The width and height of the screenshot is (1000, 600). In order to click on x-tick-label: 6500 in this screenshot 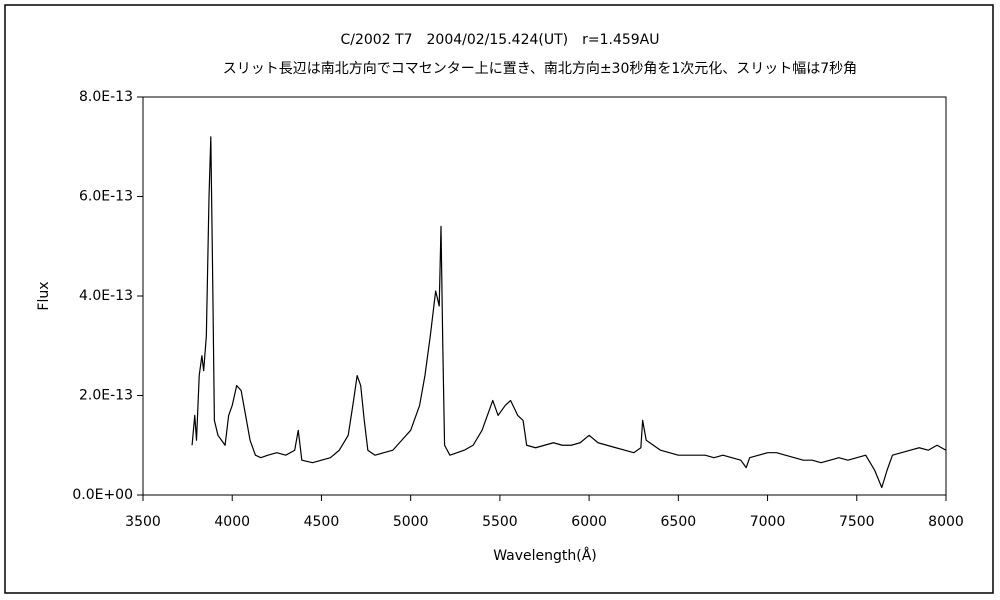, I will do `click(679, 522)`.